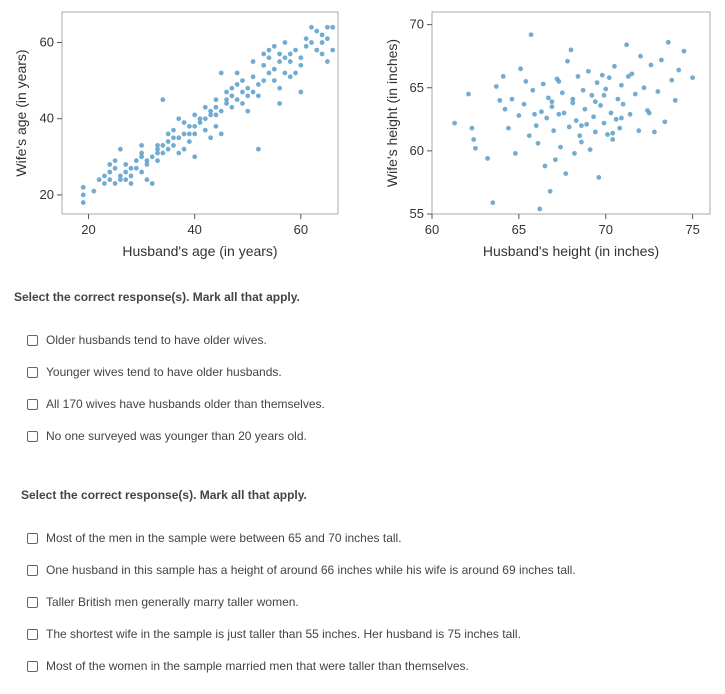 This screenshot has height=694, width=725. Describe the element at coordinates (47, 118) in the screenshot. I see `age-y-tick-label: 40` at that location.